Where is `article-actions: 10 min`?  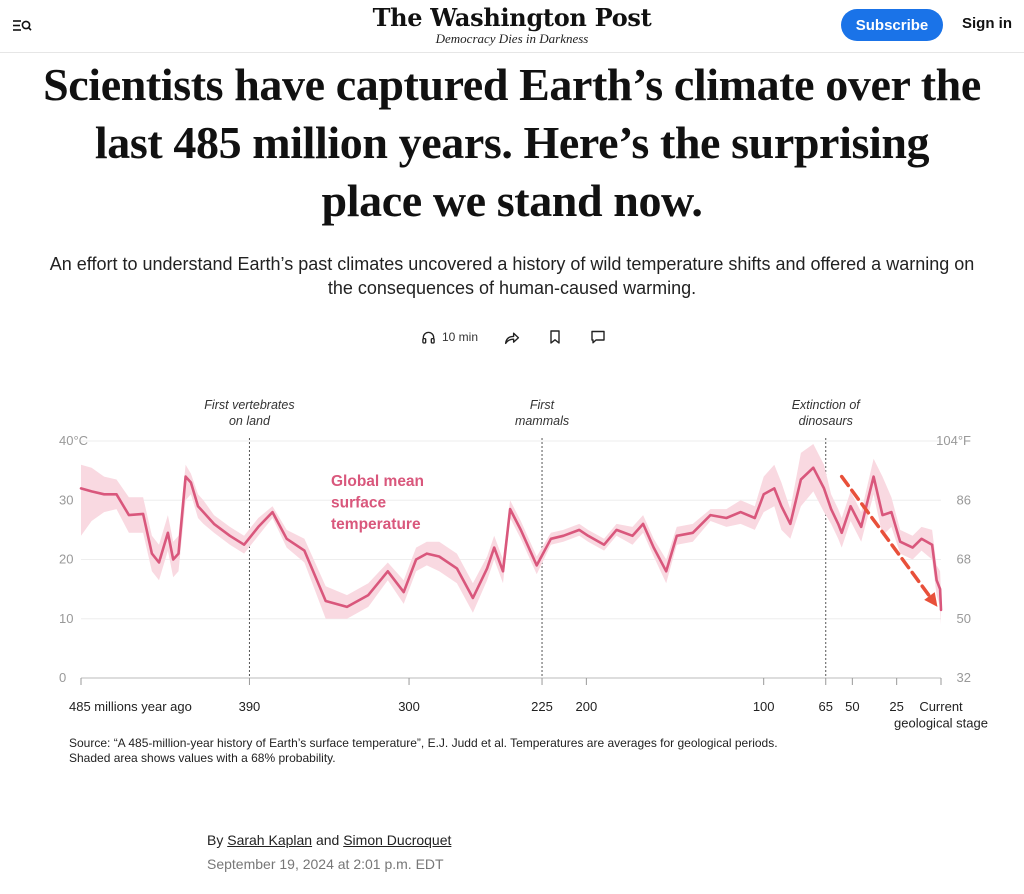 article-actions: 10 min is located at coordinates (512, 337).